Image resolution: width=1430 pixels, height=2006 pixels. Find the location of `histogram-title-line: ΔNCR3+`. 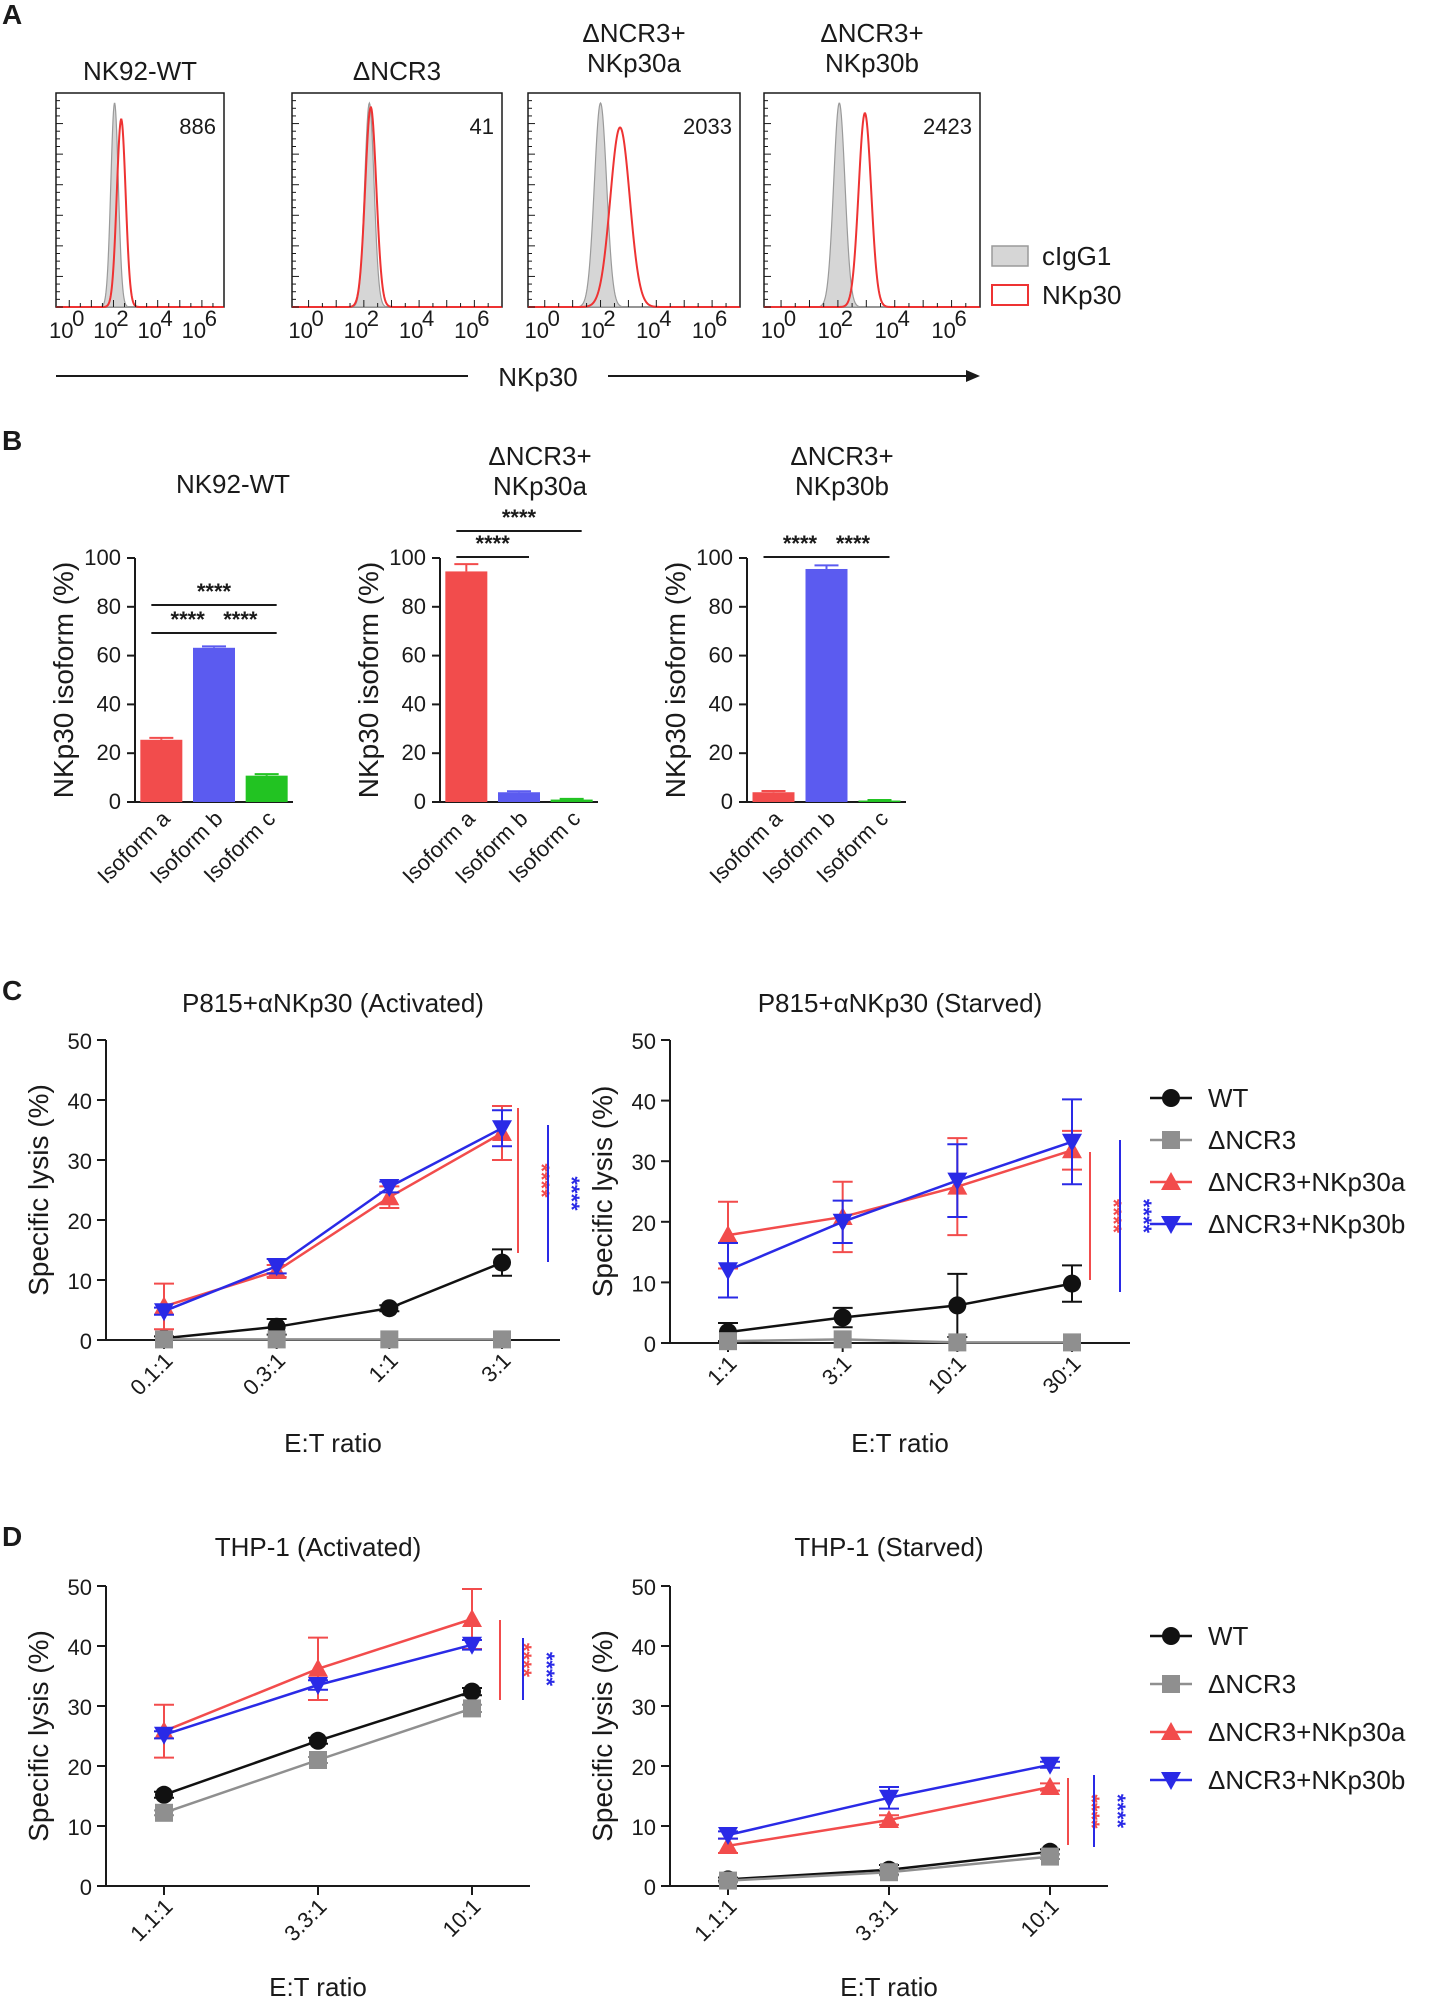

histogram-title-line: ΔNCR3+ is located at coordinates (633, 33).